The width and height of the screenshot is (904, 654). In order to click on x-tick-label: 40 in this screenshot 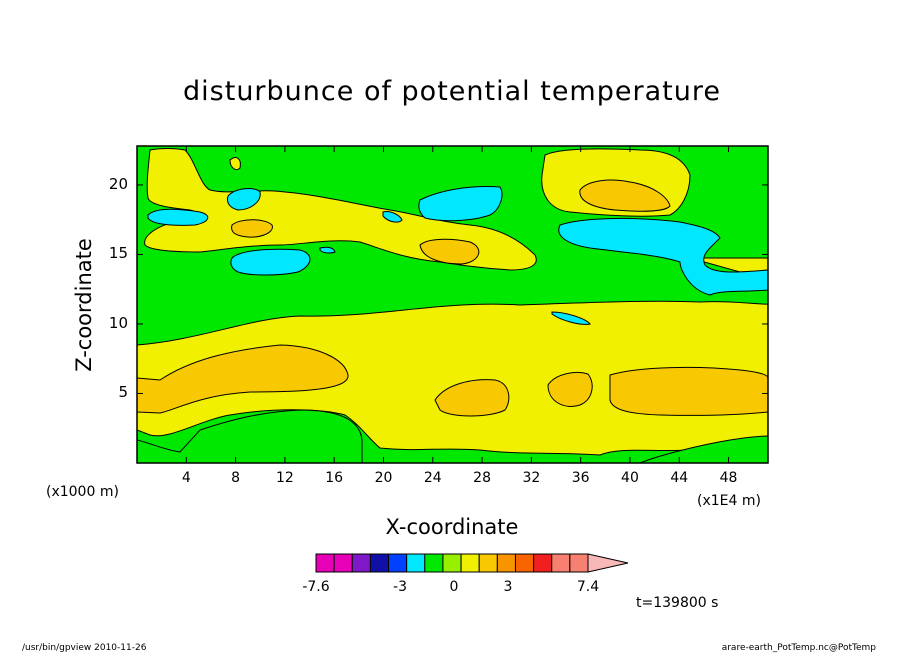, I will do `click(630, 478)`.